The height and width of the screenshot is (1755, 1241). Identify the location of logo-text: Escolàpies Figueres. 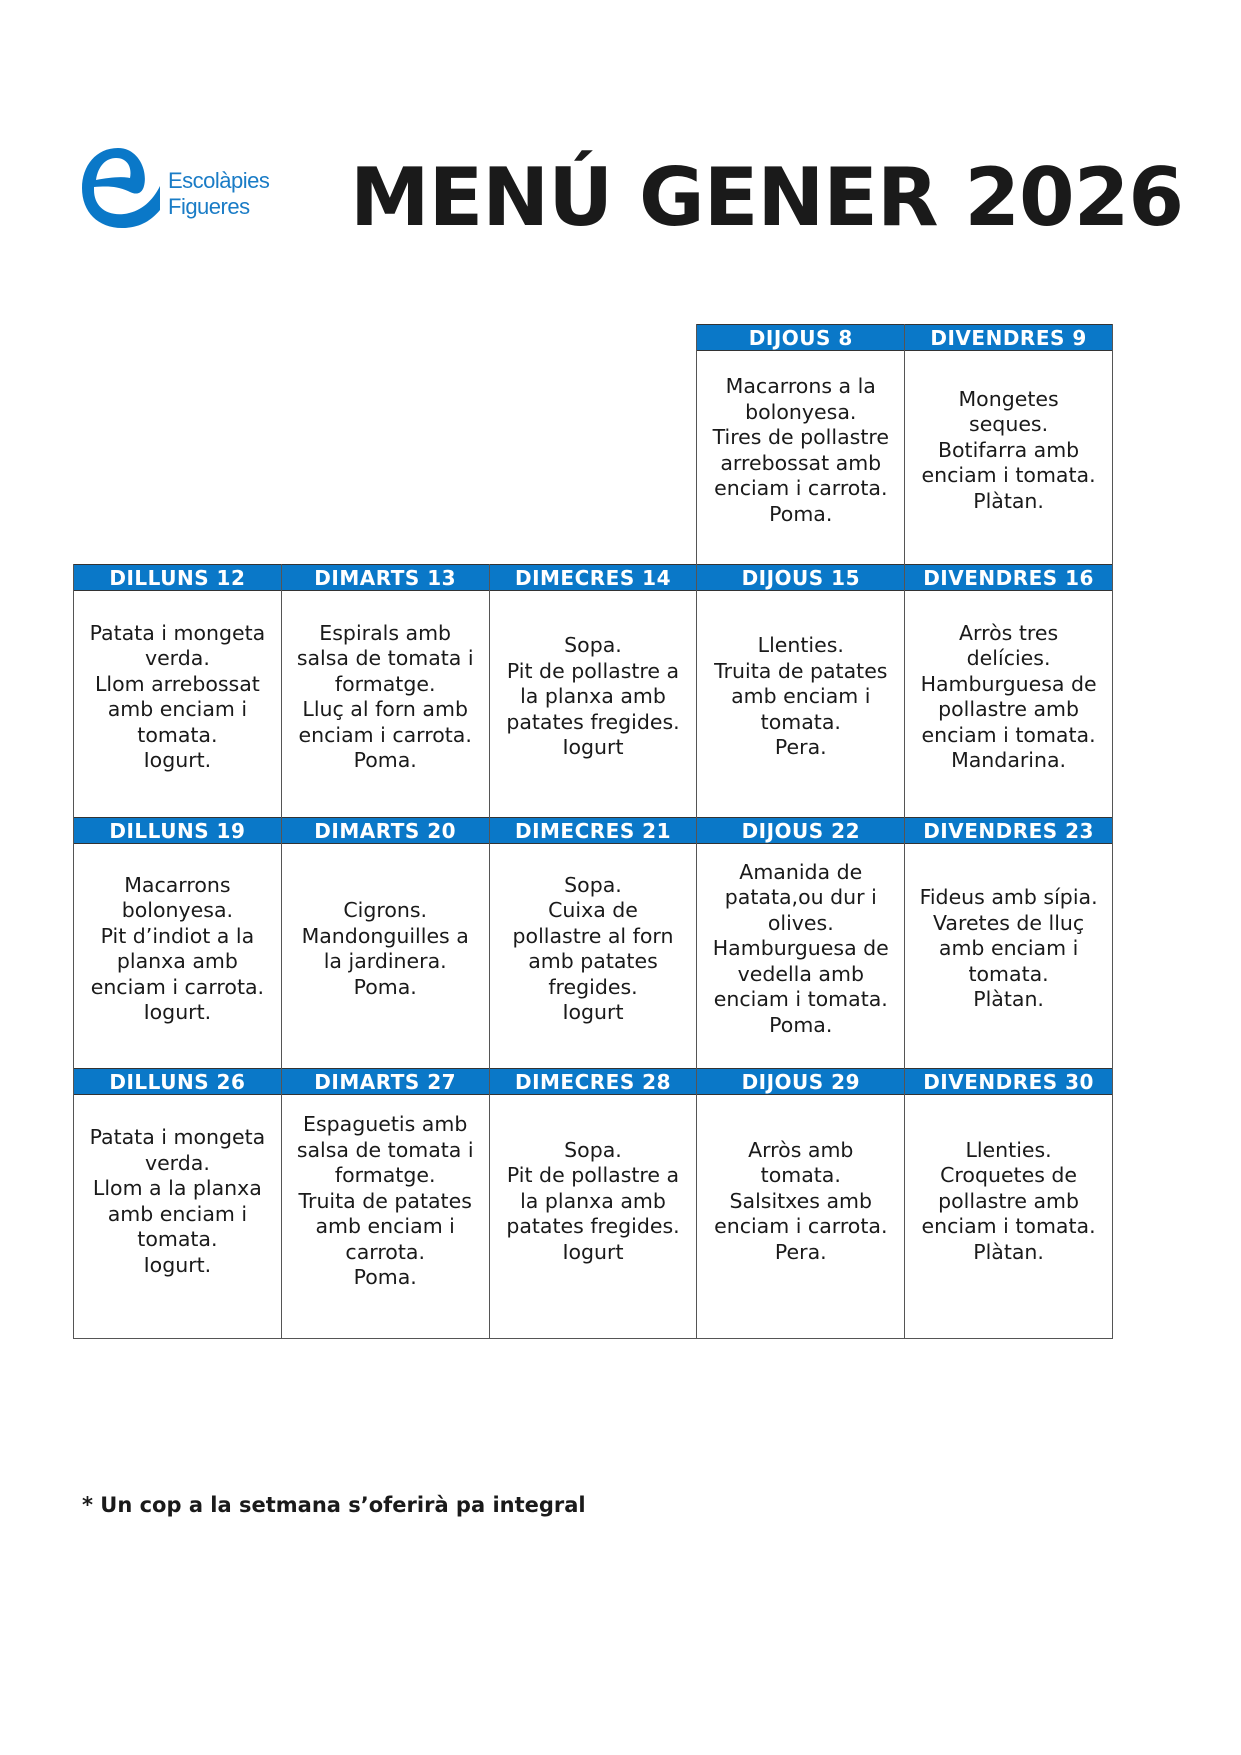
(219, 194).